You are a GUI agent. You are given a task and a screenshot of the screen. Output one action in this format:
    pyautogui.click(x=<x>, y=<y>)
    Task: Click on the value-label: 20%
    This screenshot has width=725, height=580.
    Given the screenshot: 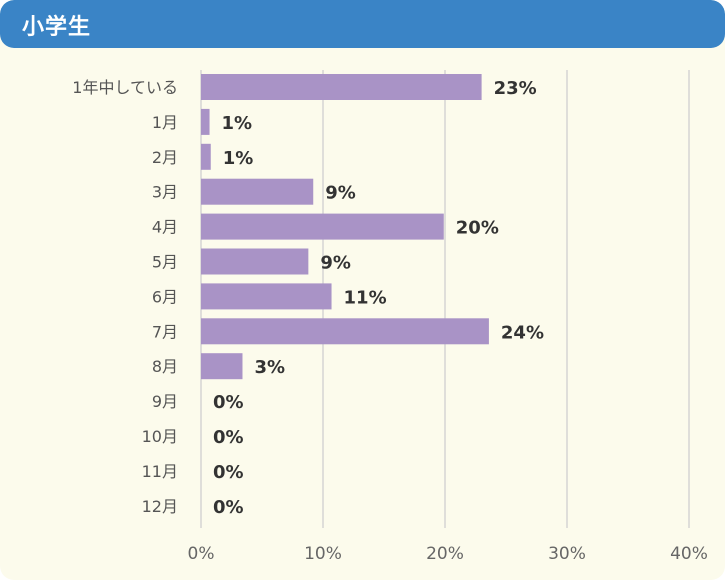 What is the action you would take?
    pyautogui.click(x=477, y=228)
    